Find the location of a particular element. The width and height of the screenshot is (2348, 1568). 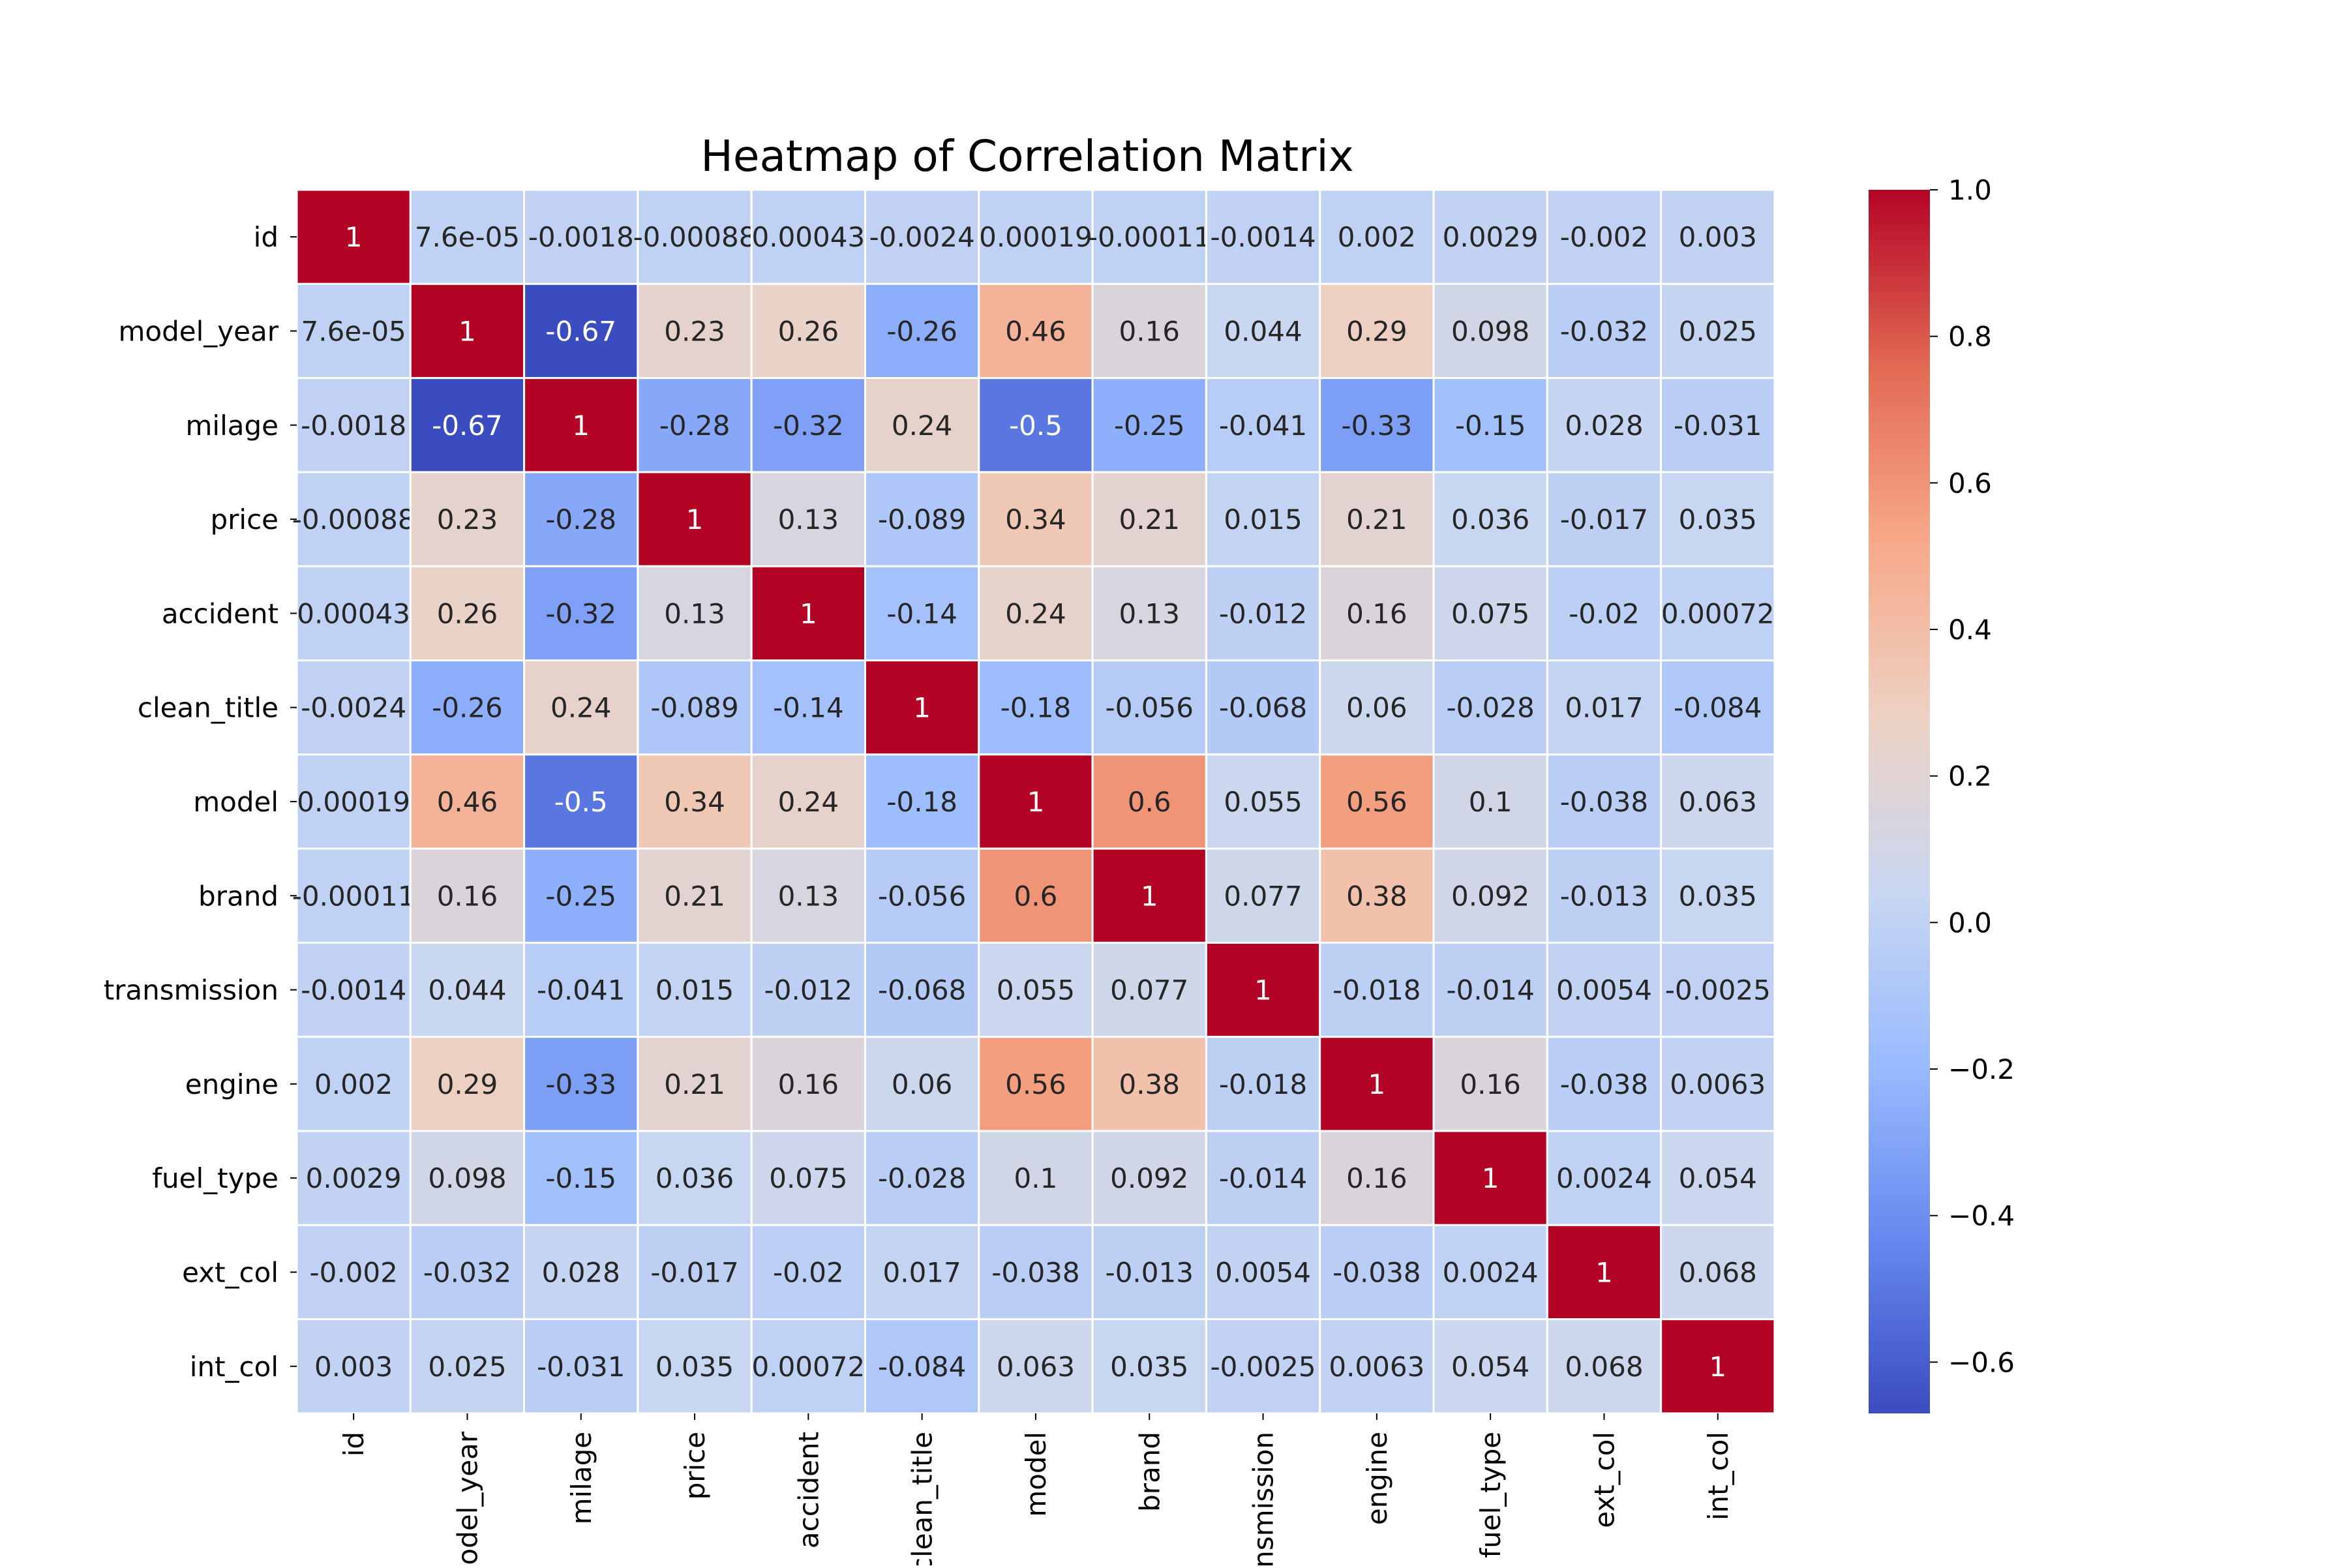

cell-value-label: -0.056 is located at coordinates (922, 896).